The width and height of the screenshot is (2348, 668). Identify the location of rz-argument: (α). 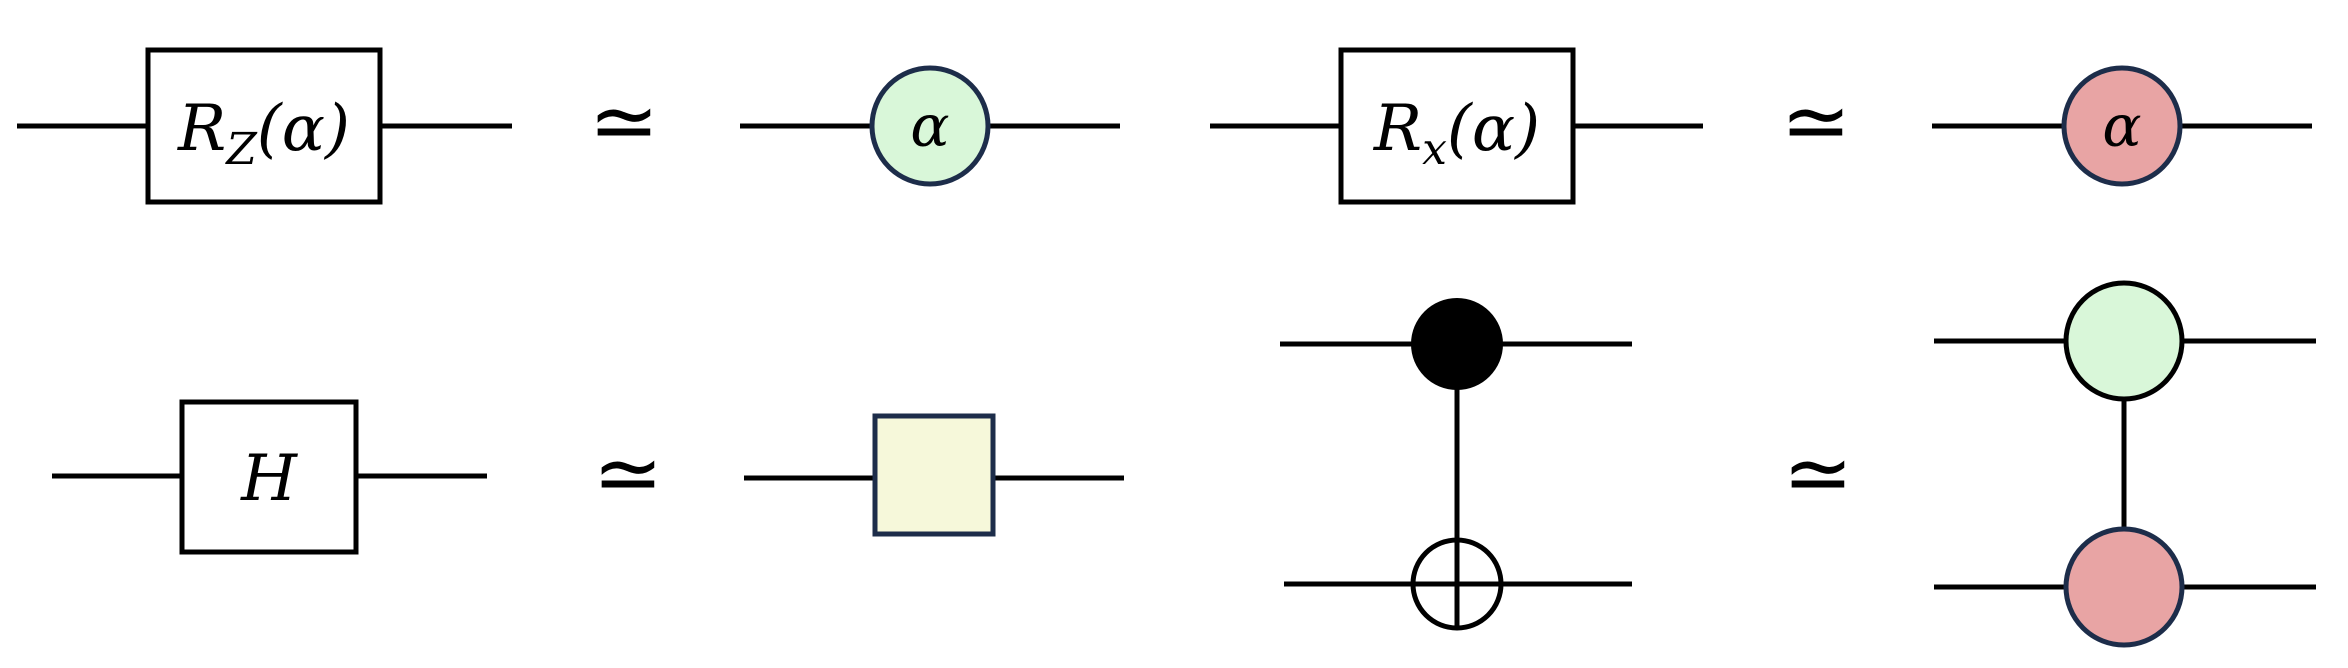
(303, 129).